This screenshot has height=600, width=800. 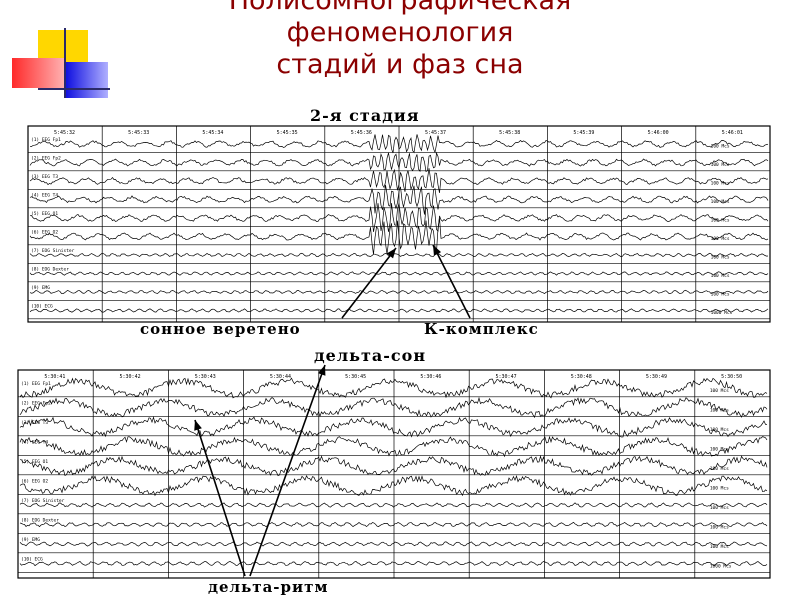 I want to click on bottom-channel-label: (8) EOG Dexter, so click(x=40, y=521).